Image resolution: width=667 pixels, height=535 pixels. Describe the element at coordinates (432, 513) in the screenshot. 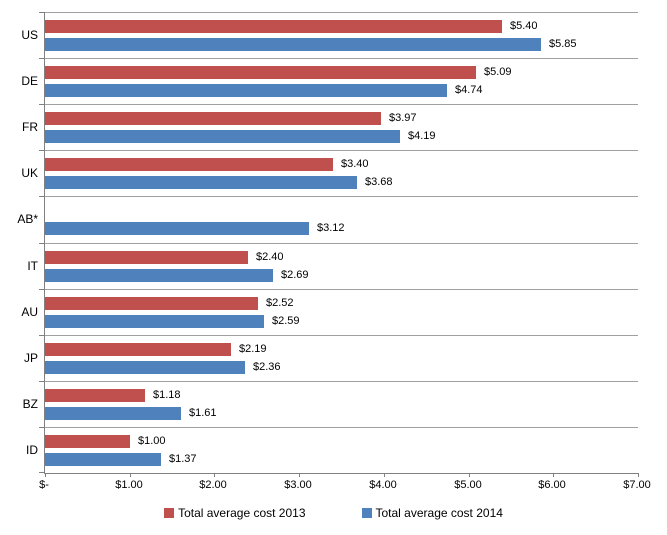

I see `legend-item: Total average cost 2014` at that location.